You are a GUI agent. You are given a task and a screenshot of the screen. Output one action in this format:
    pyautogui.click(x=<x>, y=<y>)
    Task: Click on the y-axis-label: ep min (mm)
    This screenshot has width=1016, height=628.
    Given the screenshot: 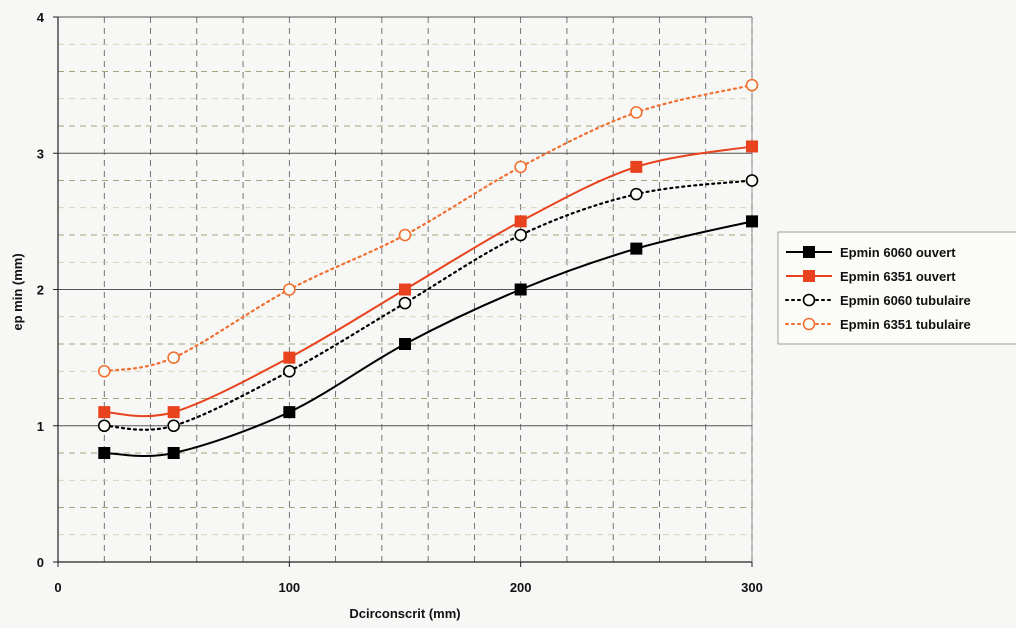 What is the action you would take?
    pyautogui.click(x=17, y=291)
    